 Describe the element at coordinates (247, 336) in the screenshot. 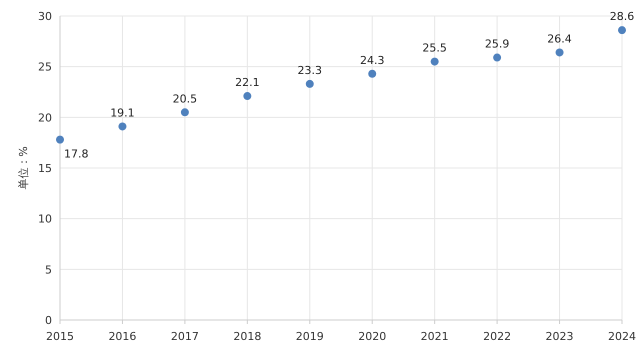

I see `x-tick-label: 2018` at that location.